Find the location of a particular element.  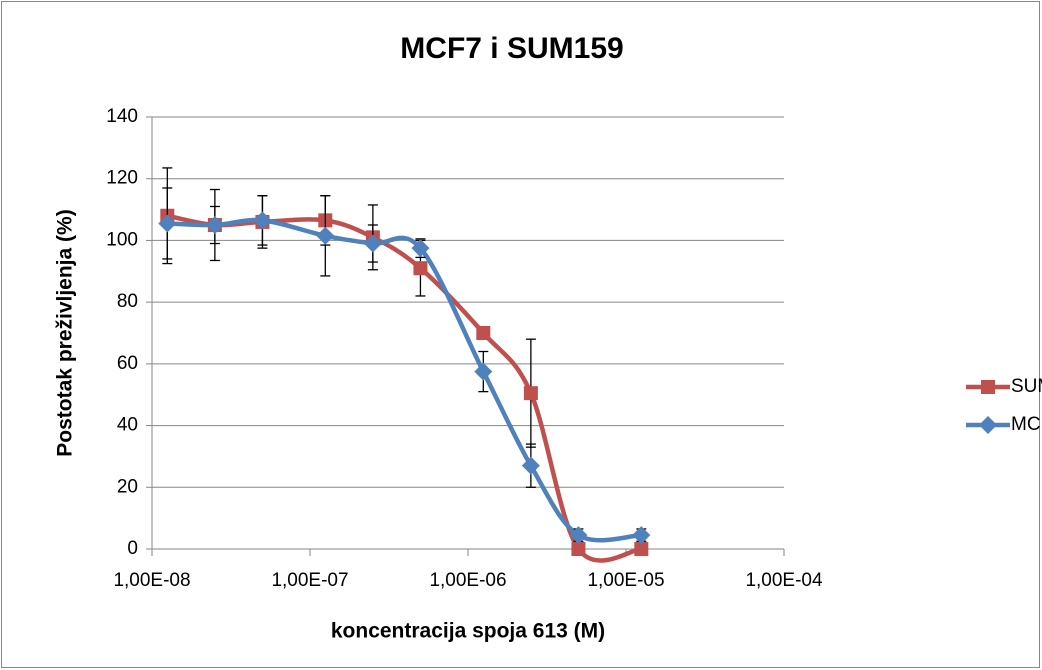

legend-label: SUM159 is located at coordinates (1026, 386).